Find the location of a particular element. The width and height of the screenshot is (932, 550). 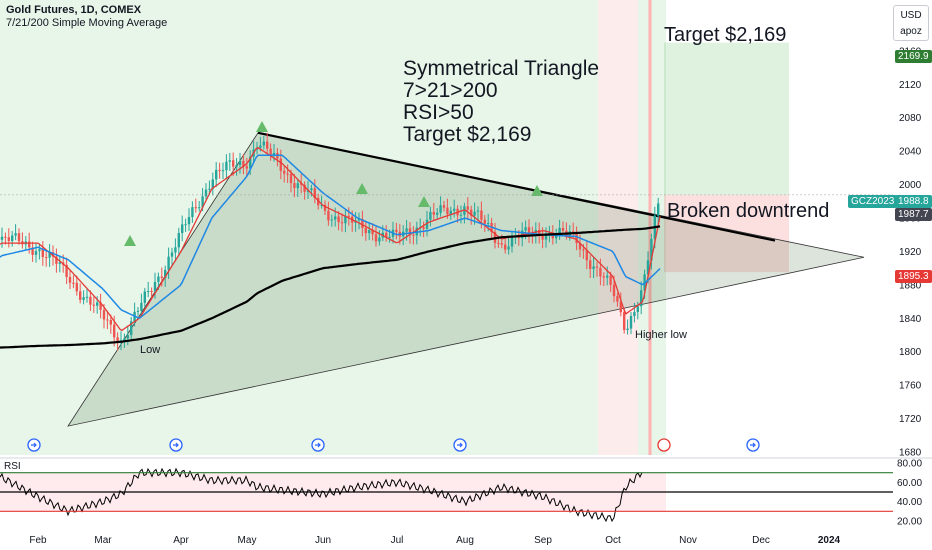

x-tick-label: Sep is located at coordinates (543, 540).